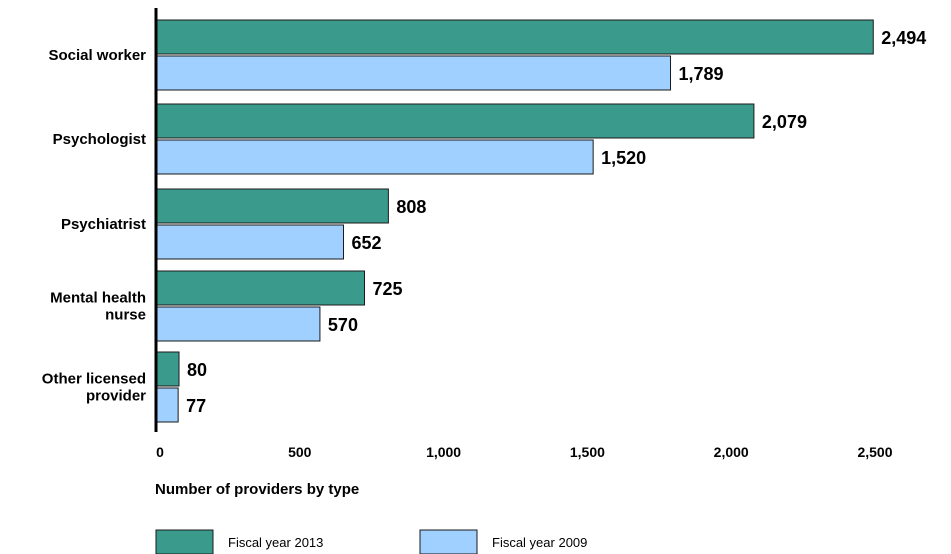 The height and width of the screenshot is (554, 951). I want to click on category-label-1-0: Psychologist, so click(99, 139).